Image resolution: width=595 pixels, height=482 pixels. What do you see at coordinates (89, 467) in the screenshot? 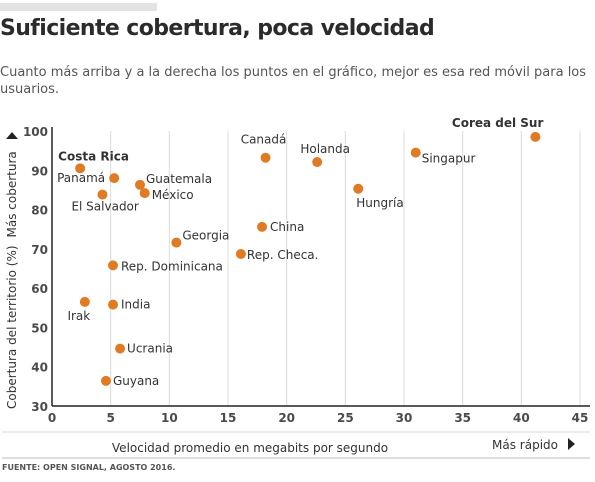
I see `source-note: FUENTE: OPEN SIGNAL, AGOSTO 2016.` at bounding box center [89, 467].